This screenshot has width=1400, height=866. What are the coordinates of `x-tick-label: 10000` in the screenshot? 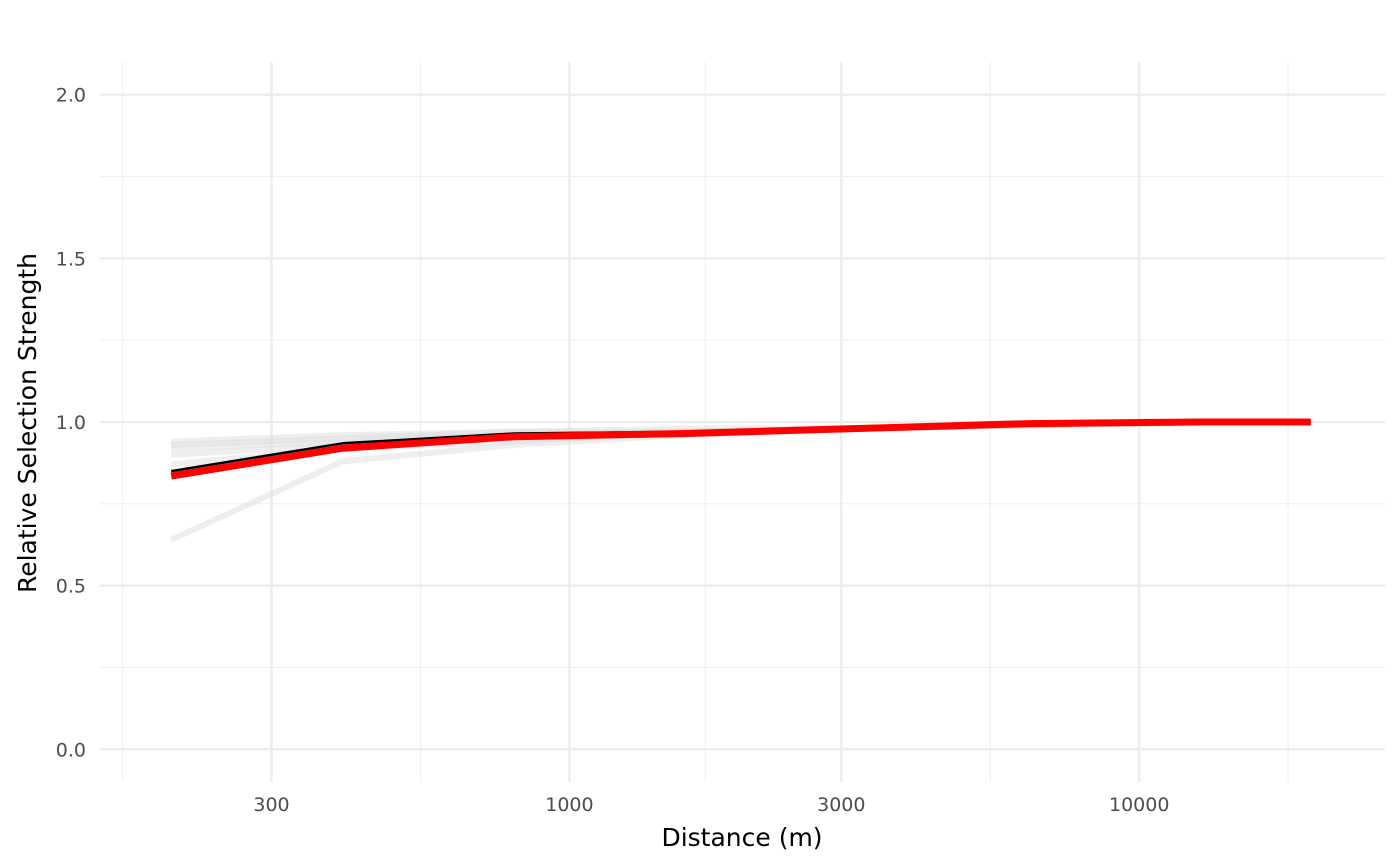 It's located at (1139, 805).